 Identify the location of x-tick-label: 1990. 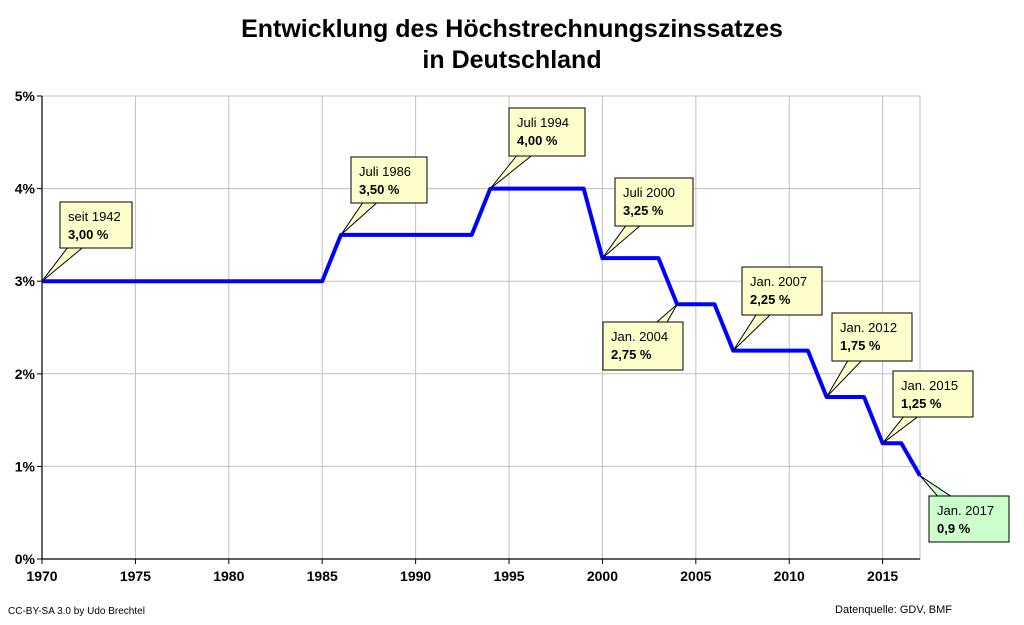
(415, 576).